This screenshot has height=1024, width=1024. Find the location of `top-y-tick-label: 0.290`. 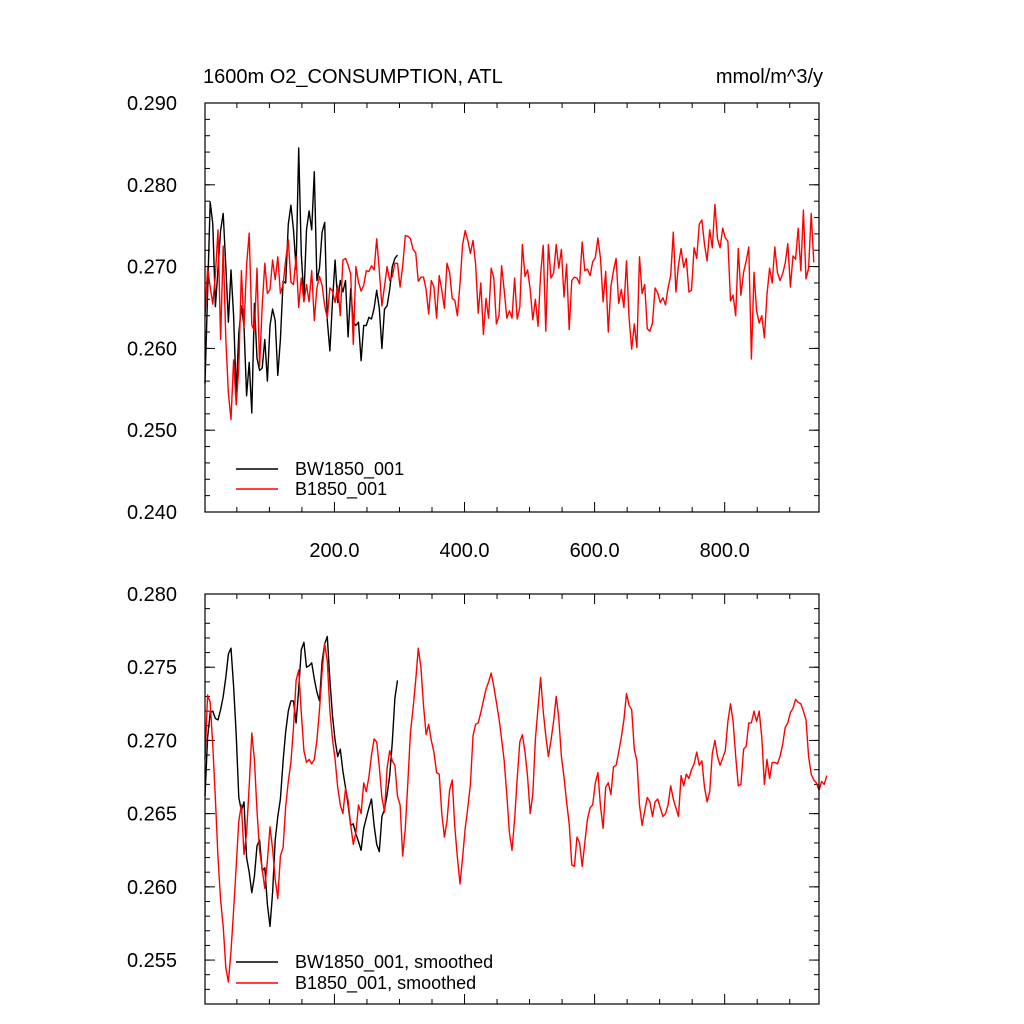

top-y-tick-label: 0.290 is located at coordinates (152, 104).